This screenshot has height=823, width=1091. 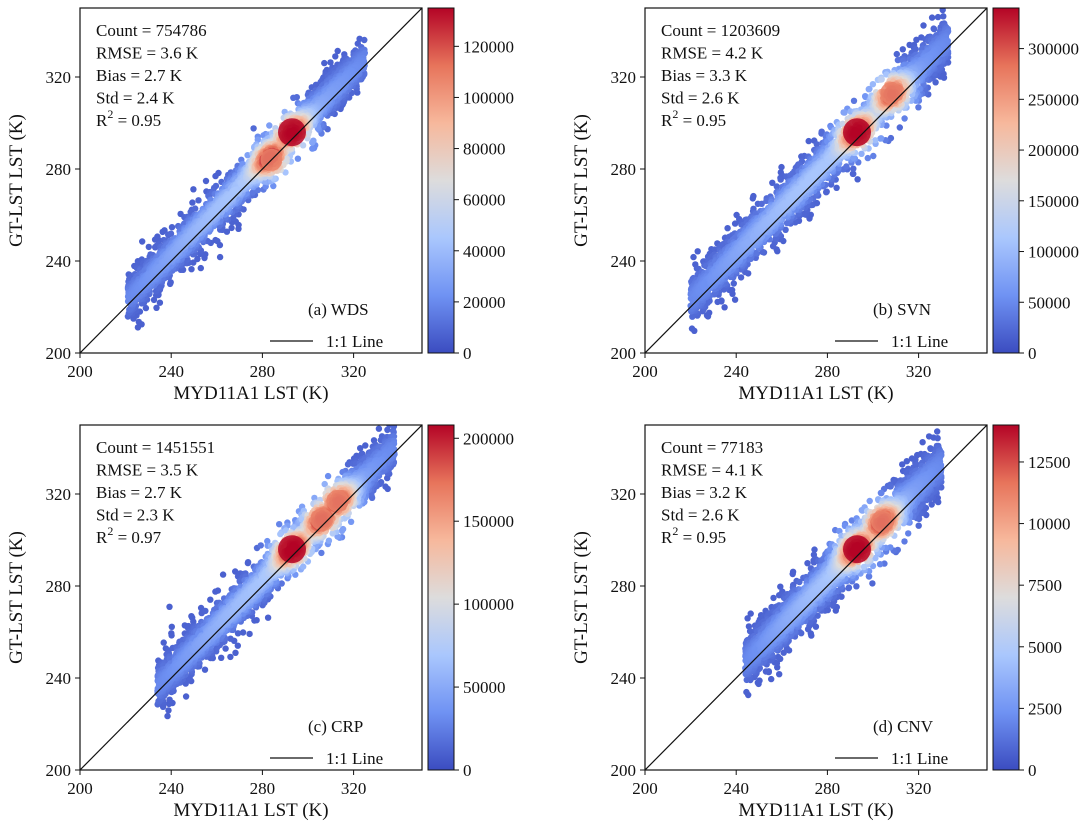 I want to click on colorbar, so click(x=441, y=180).